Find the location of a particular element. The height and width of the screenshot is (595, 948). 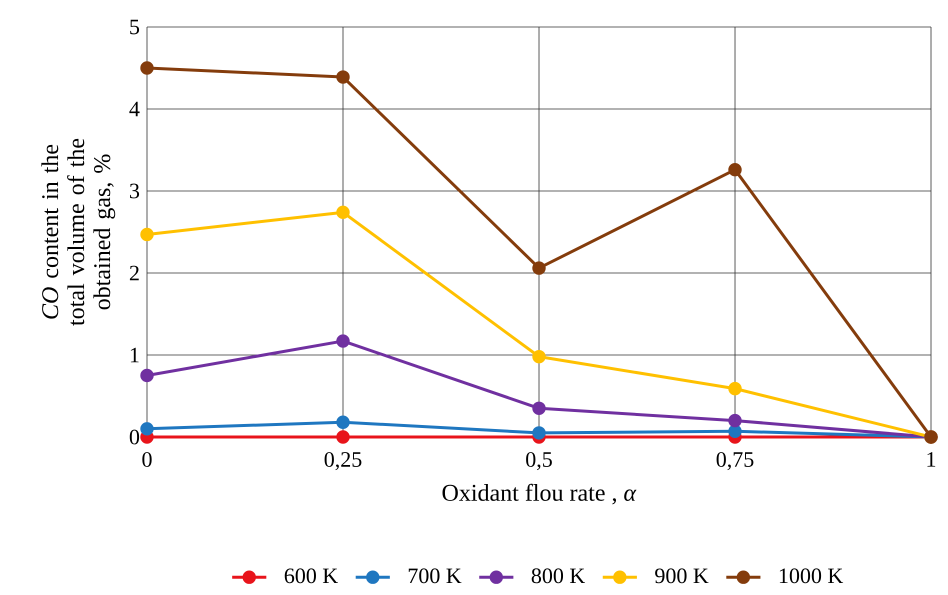

legend-label: 1000 K is located at coordinates (812, 576).